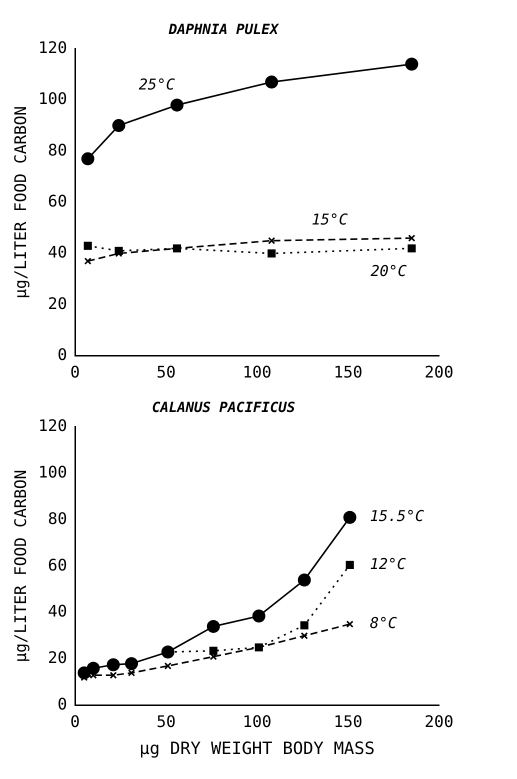 This screenshot has height=779, width=517. I want to click on series-label: 20°C, so click(388, 271).